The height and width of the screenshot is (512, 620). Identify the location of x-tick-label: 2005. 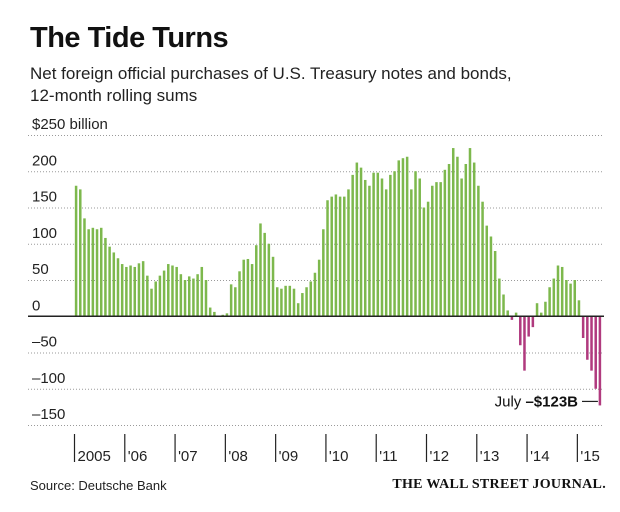
(94, 456).